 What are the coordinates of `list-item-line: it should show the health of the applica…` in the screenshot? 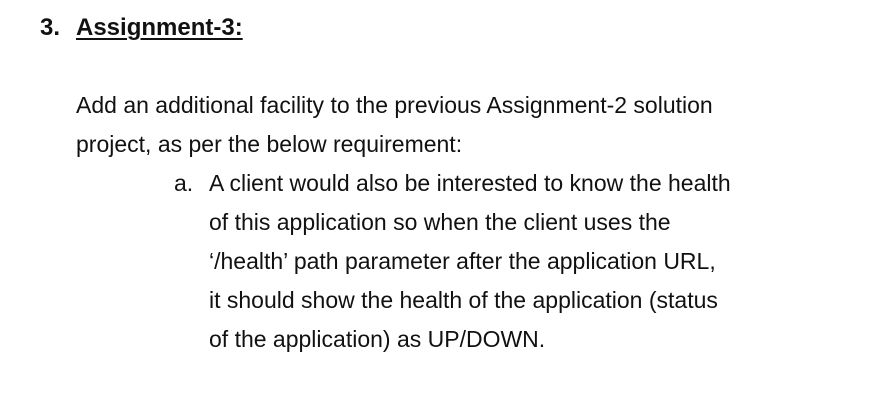 It's located at (463, 300).